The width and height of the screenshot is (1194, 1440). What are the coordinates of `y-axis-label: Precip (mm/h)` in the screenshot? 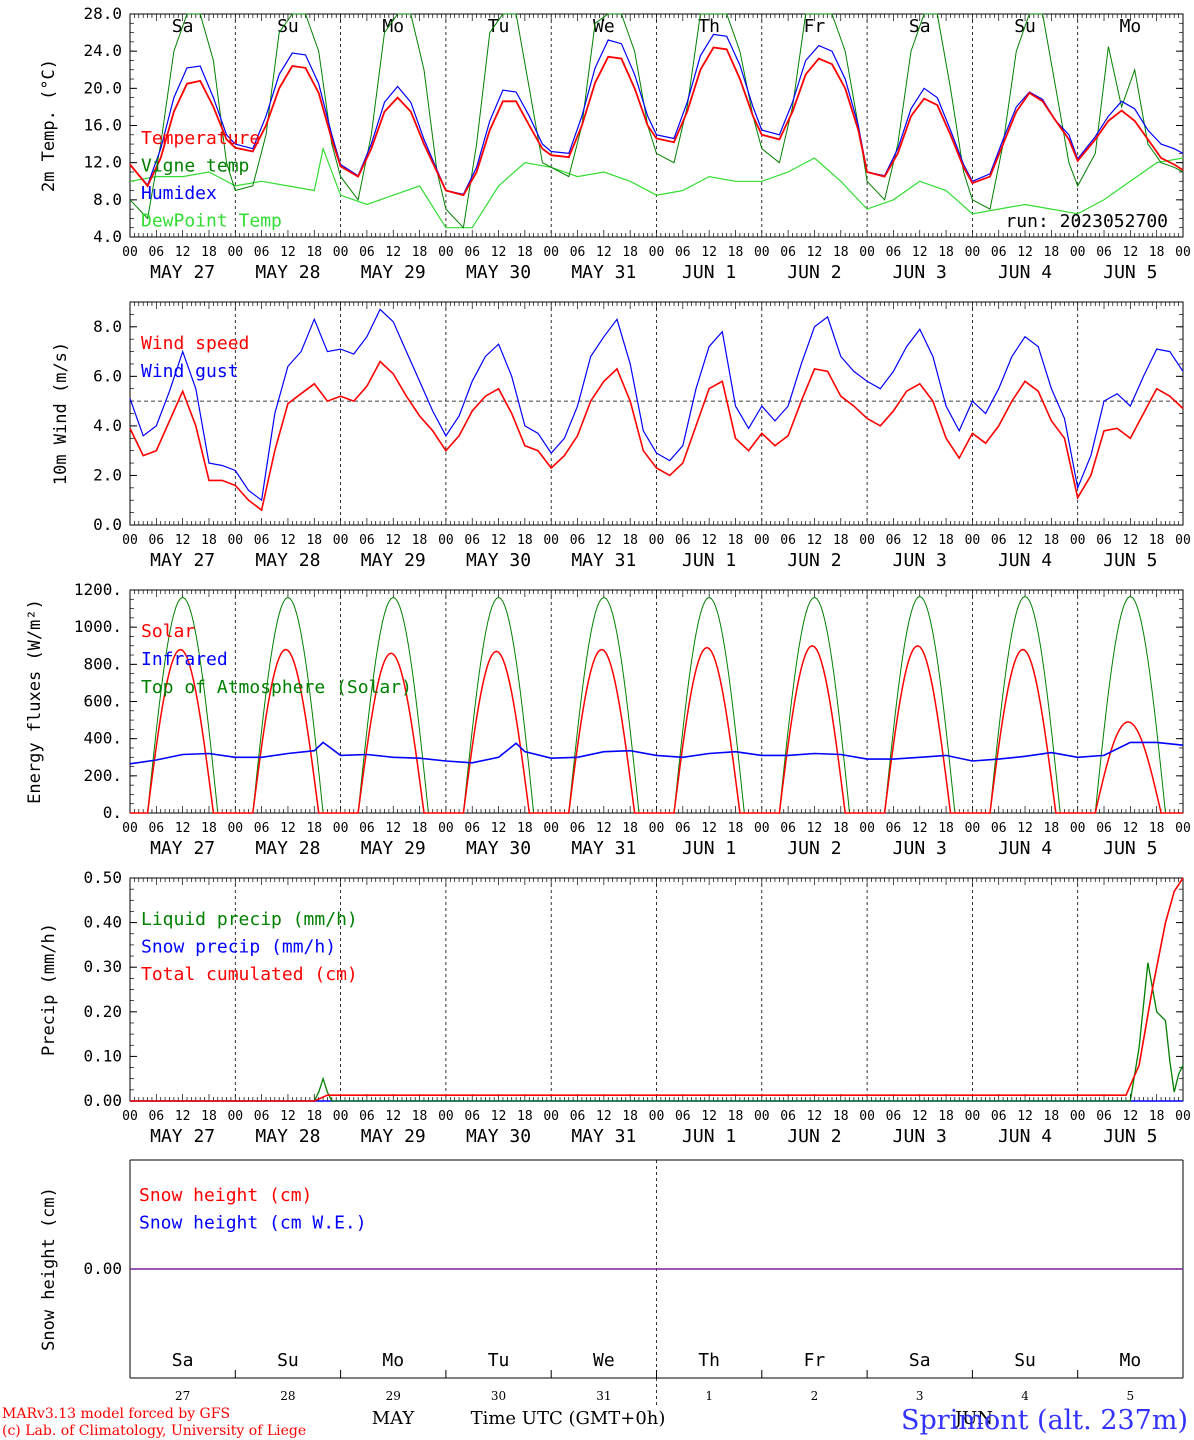 It's located at (49, 989).